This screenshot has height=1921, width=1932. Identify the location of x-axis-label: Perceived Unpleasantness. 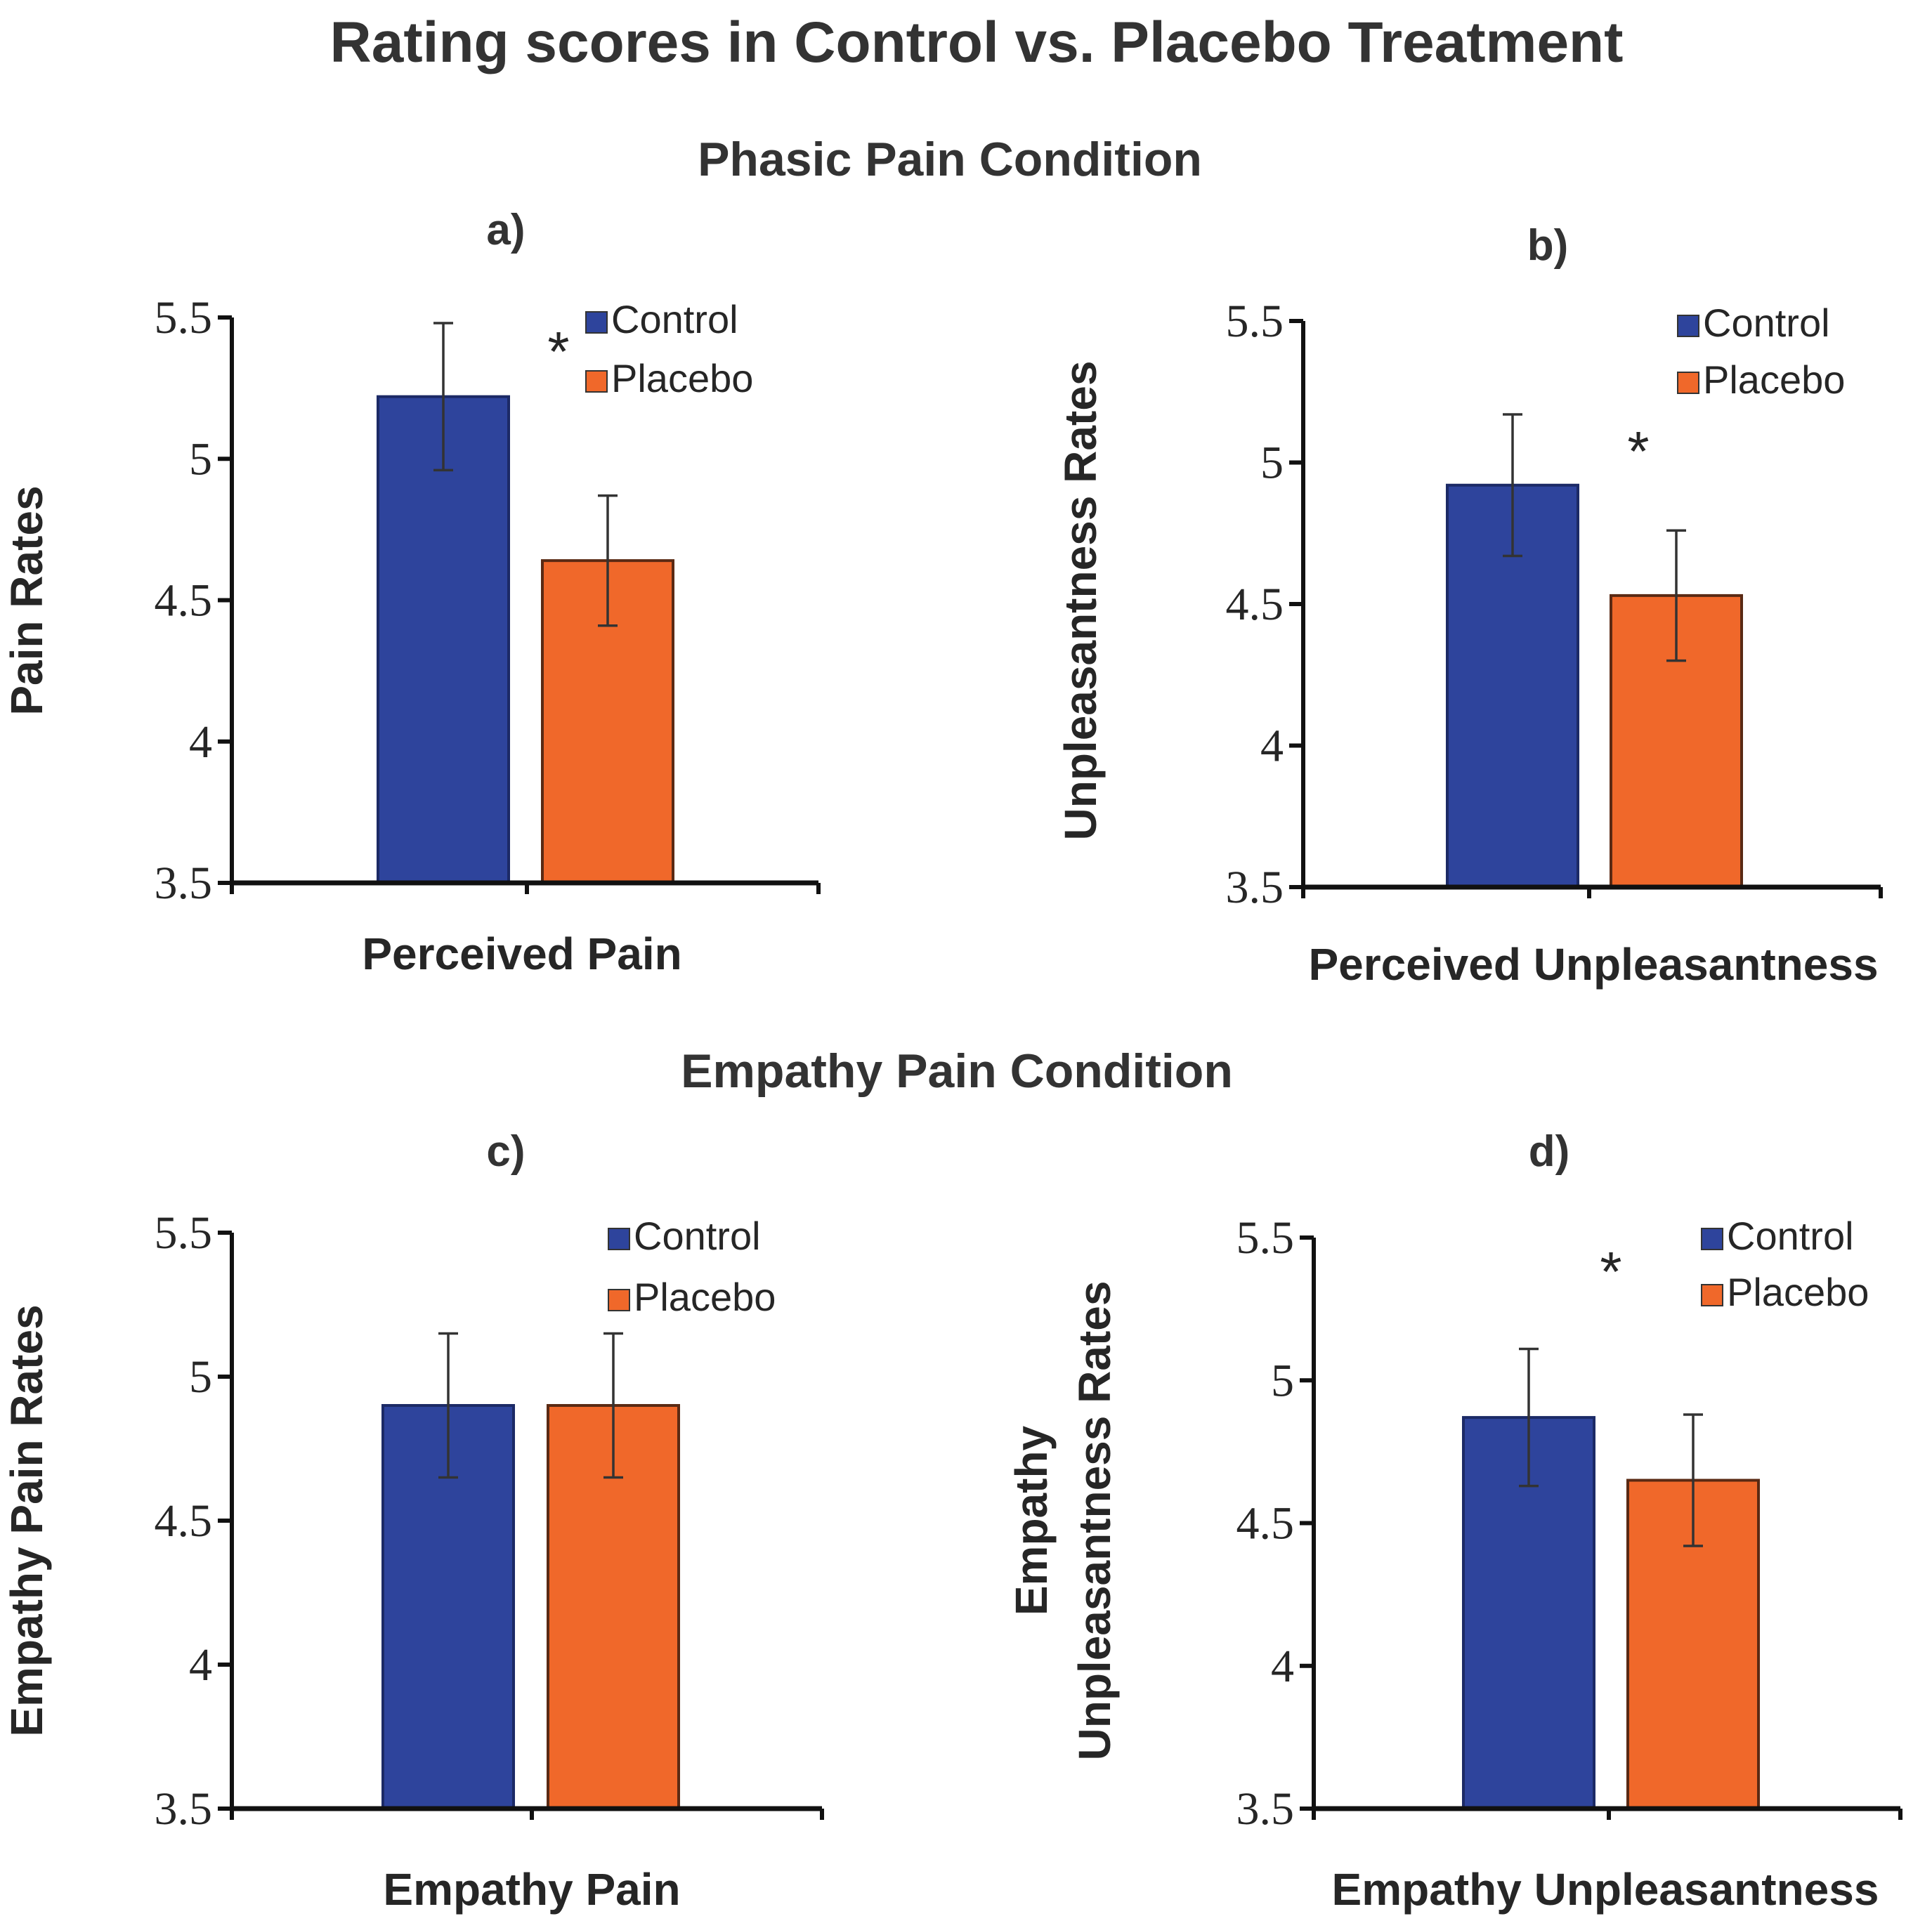
(1593, 964).